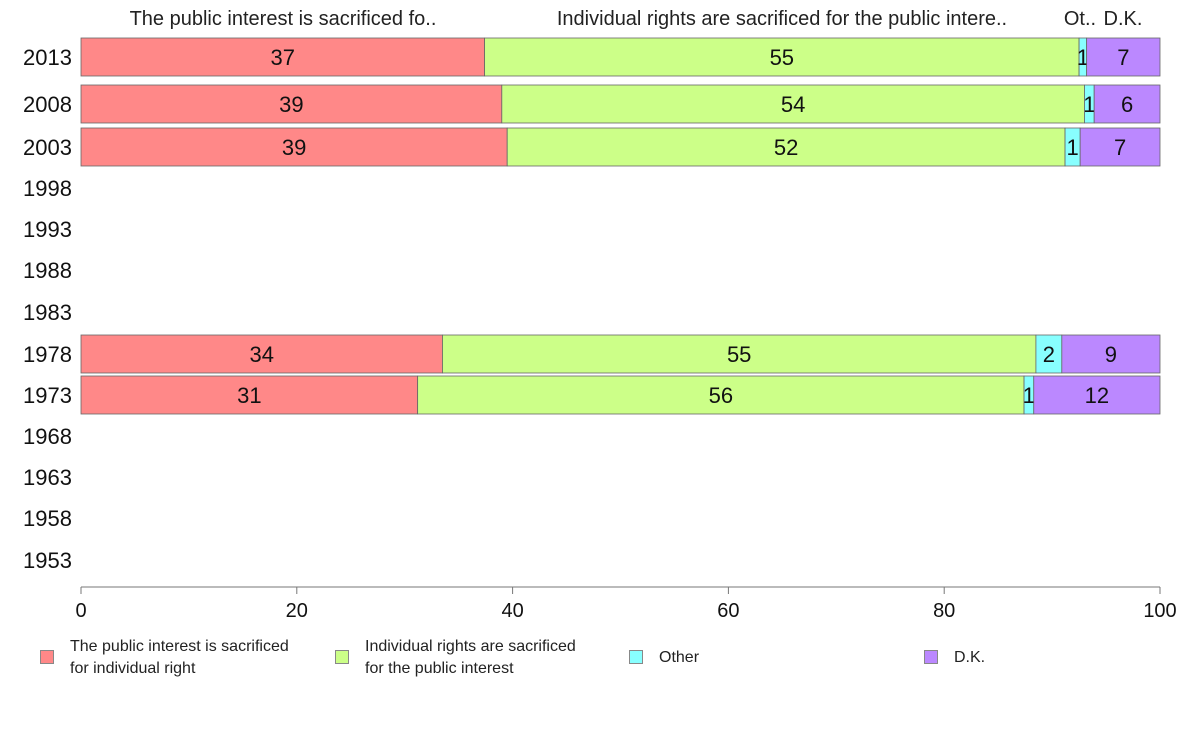  Describe the element at coordinates (786, 147) in the screenshot. I see `value-label: 52` at that location.